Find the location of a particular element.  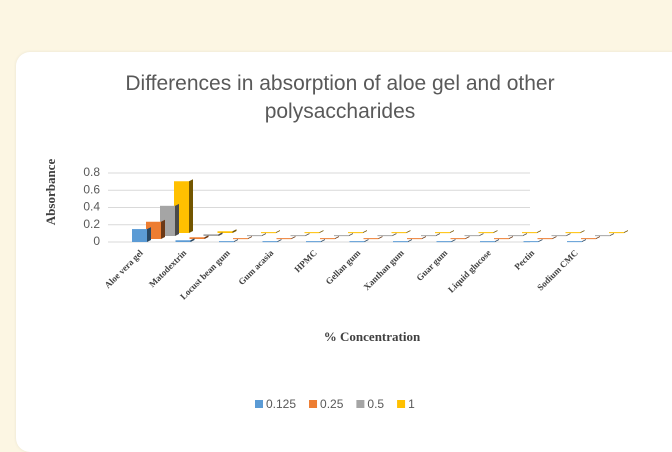

x-tick-label: Liquid glucose is located at coordinates (469, 271).